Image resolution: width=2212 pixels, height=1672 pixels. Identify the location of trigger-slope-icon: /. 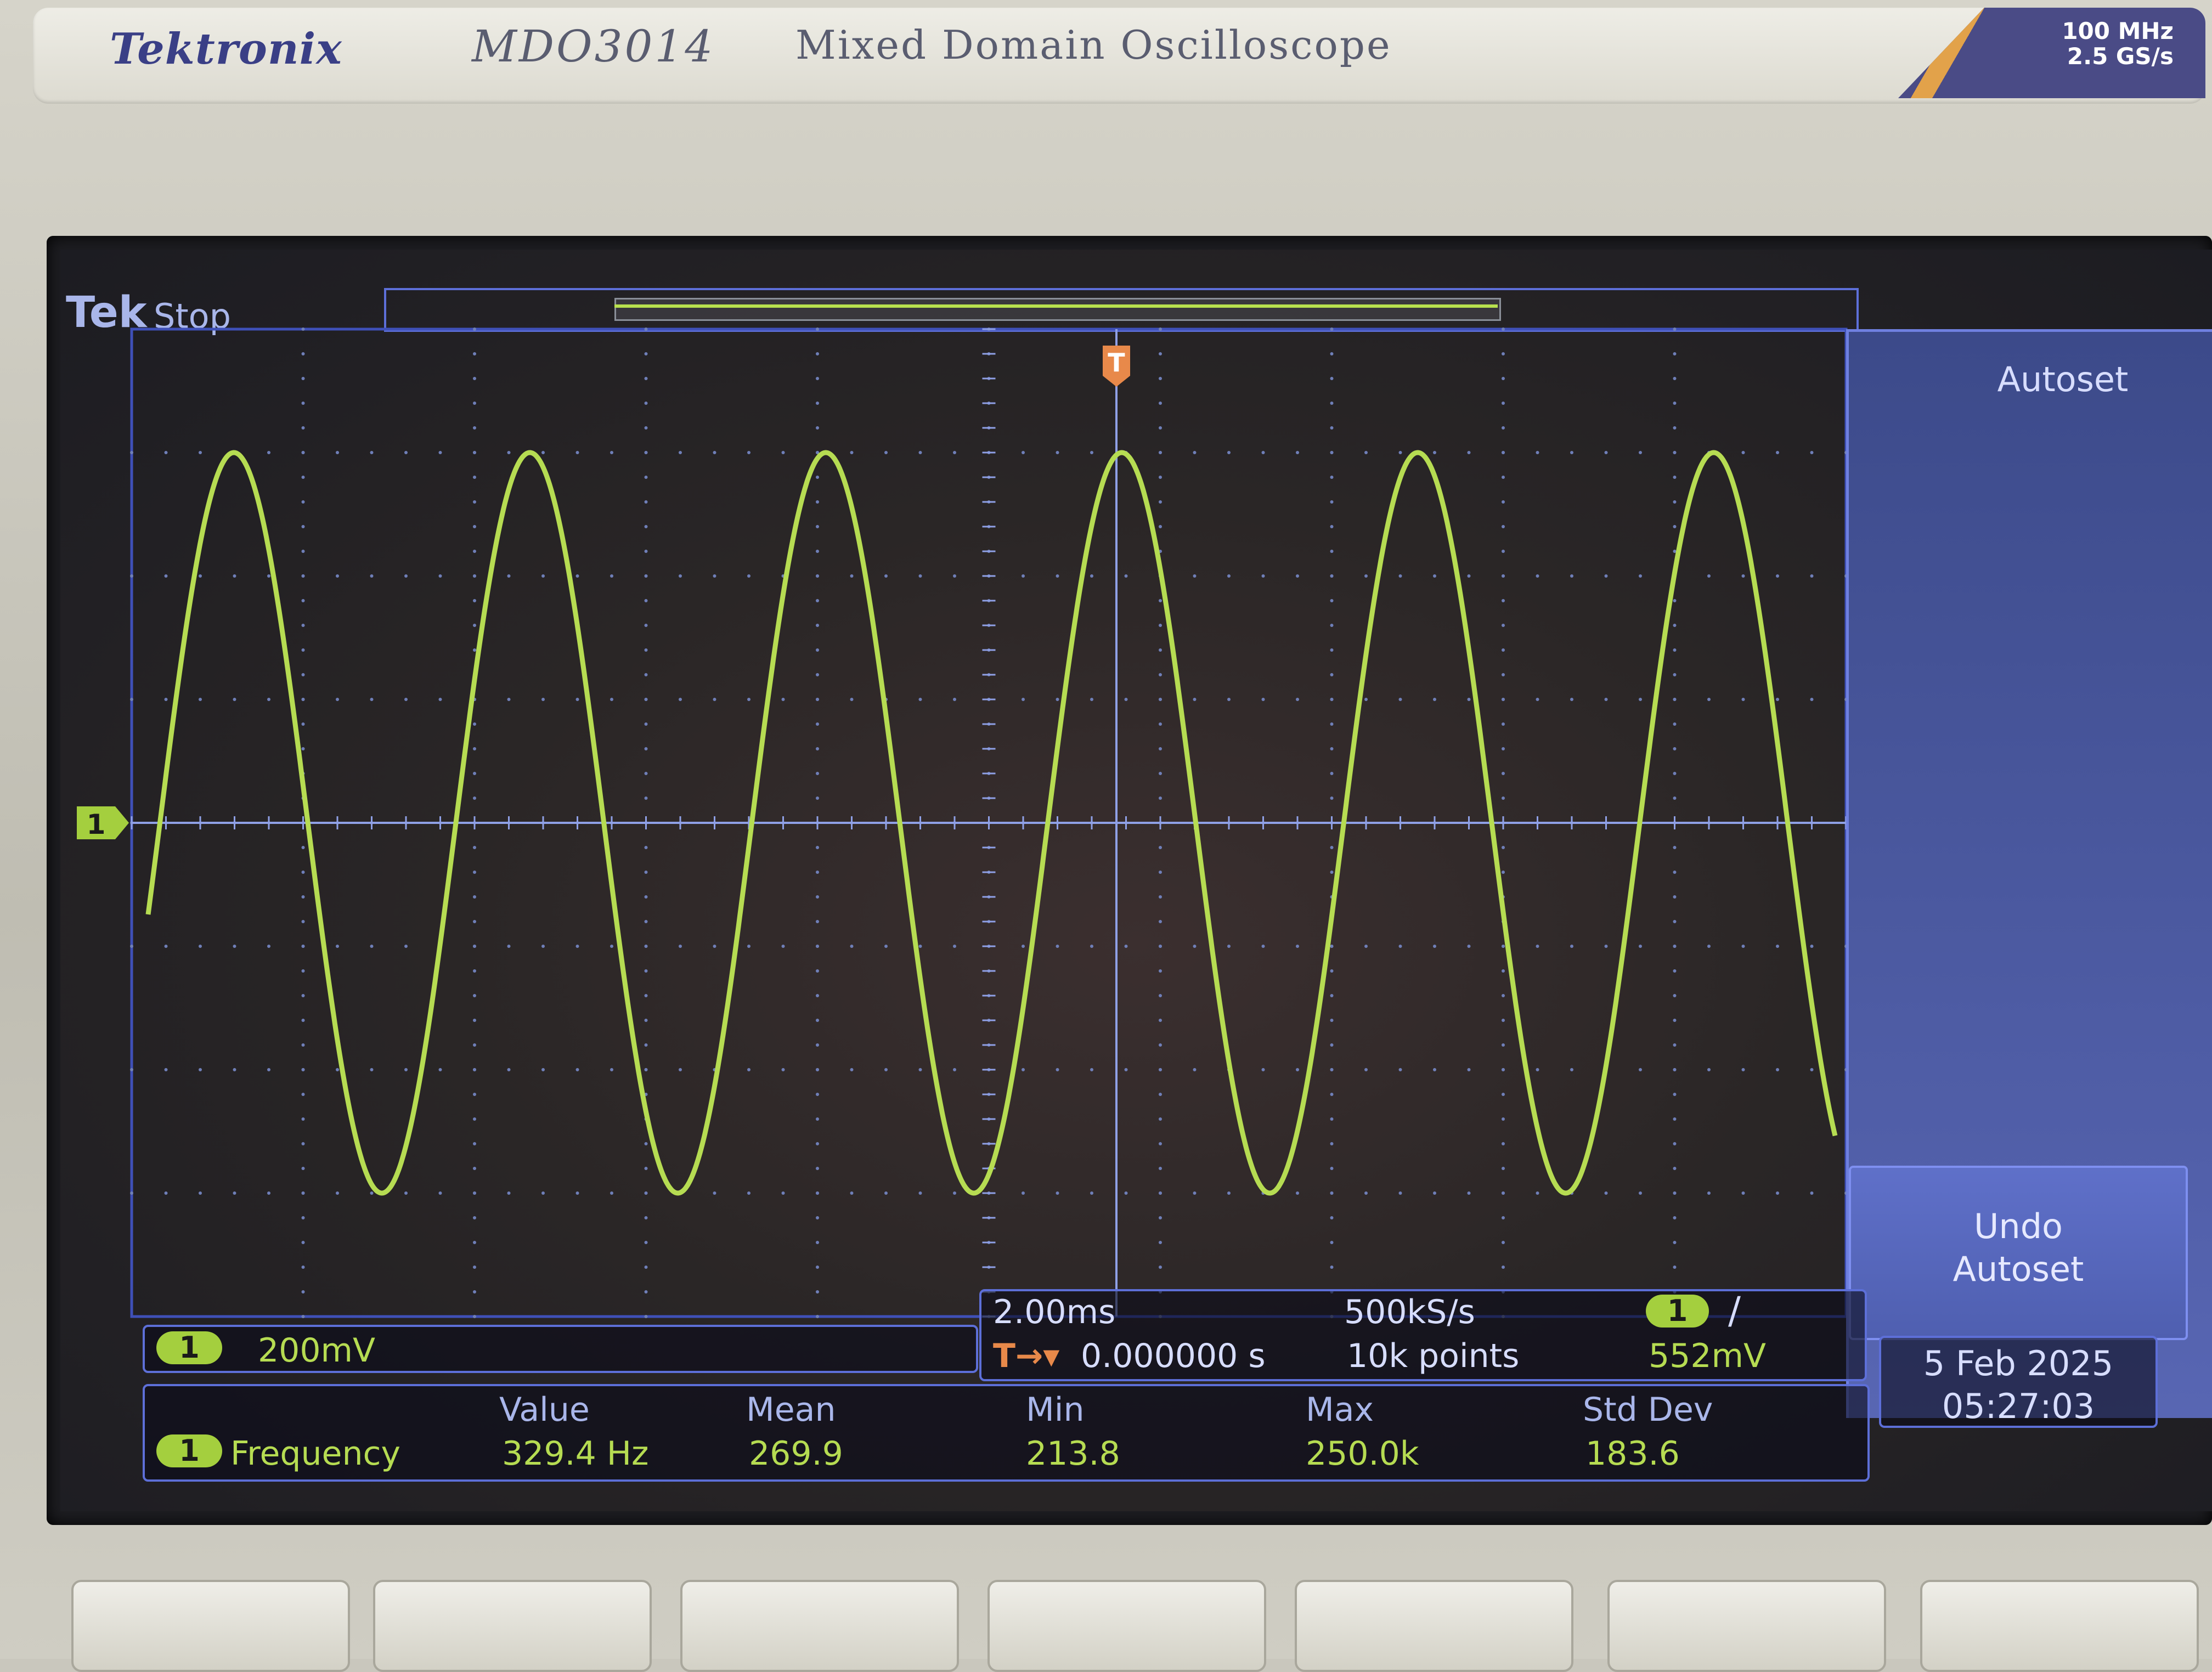
(1734, 1310).